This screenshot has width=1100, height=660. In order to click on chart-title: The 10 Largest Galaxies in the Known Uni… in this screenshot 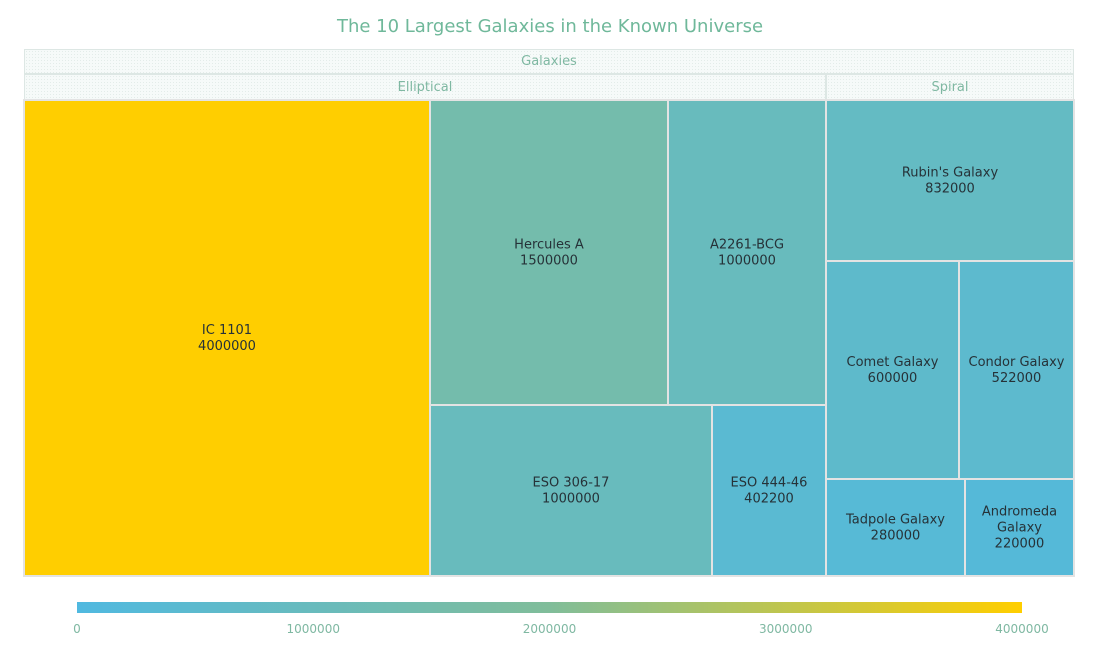, I will do `click(550, 26)`.